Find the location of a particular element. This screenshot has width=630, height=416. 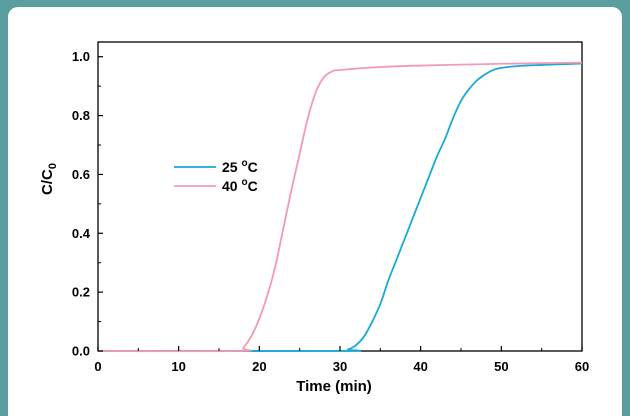

legend: 25 oC 40 oC is located at coordinates (216, 176).